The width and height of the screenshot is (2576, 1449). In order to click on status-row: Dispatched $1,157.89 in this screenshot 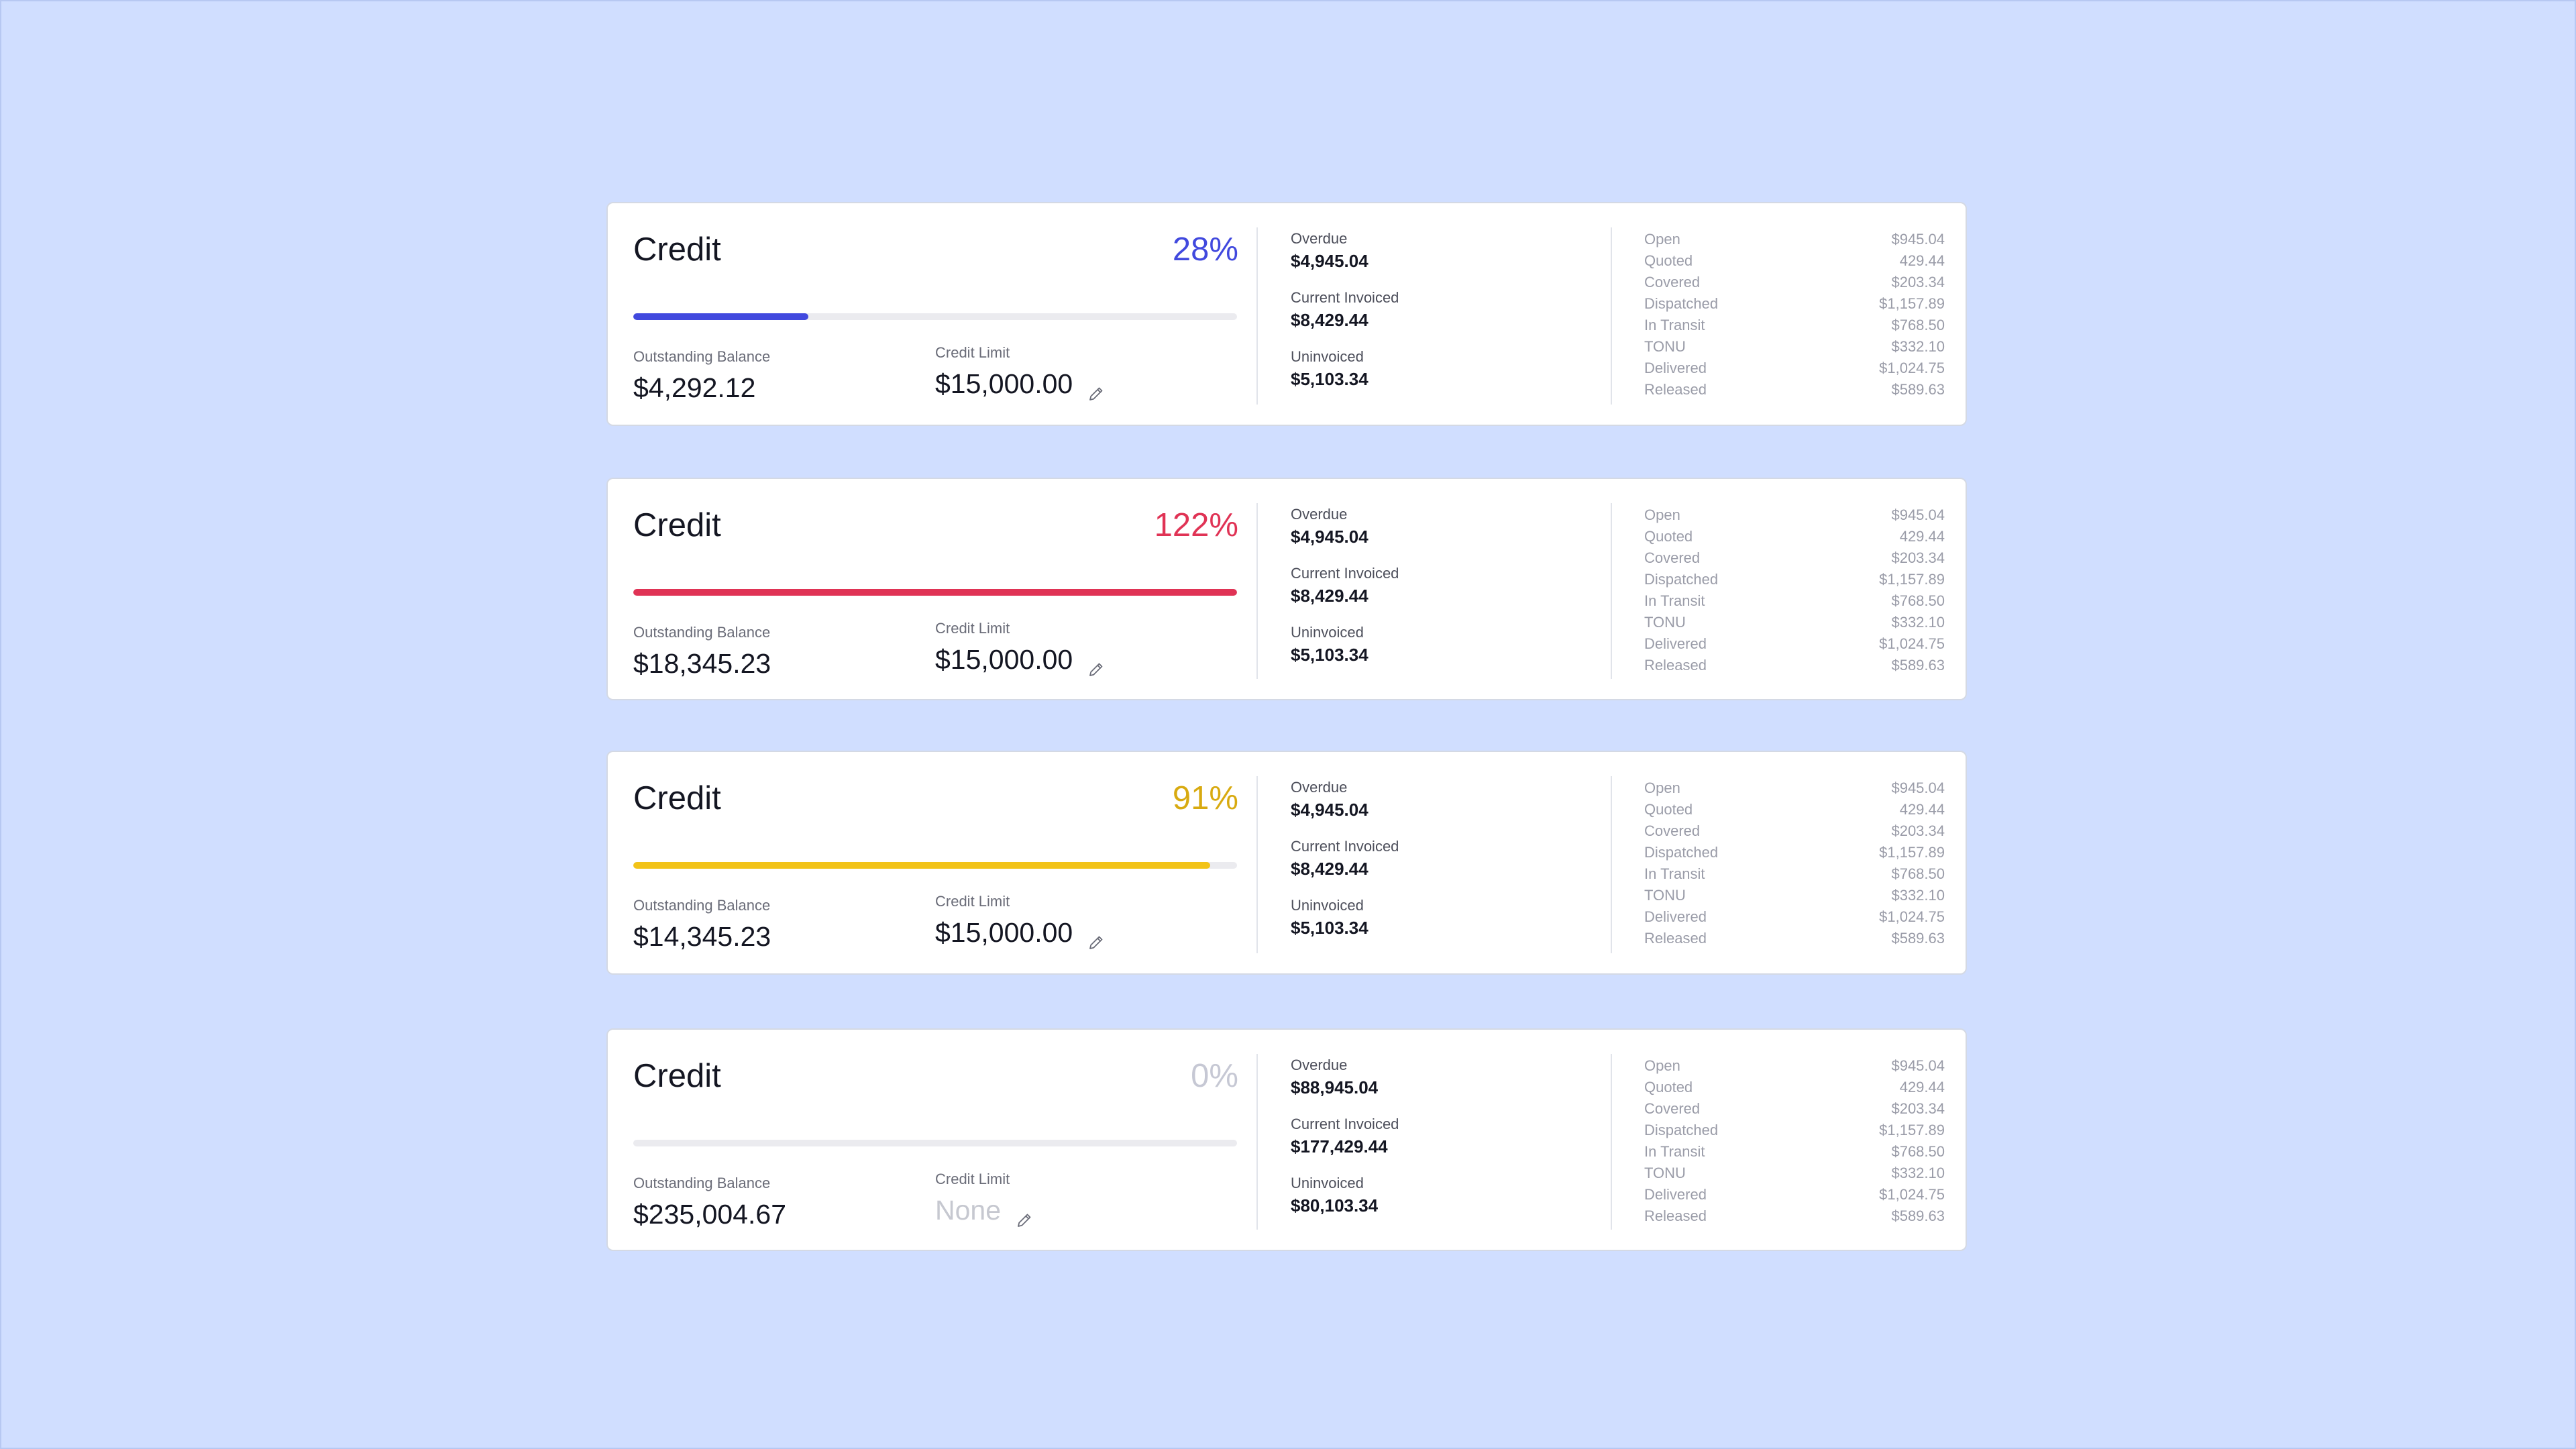, I will do `click(1794, 579)`.